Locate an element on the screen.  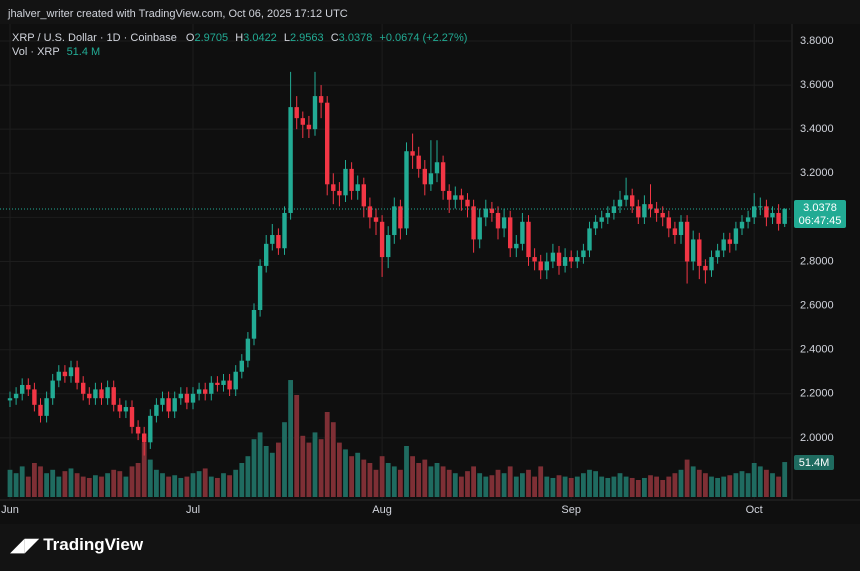
logo-mark: ◢◤ is located at coordinates (25, 545).